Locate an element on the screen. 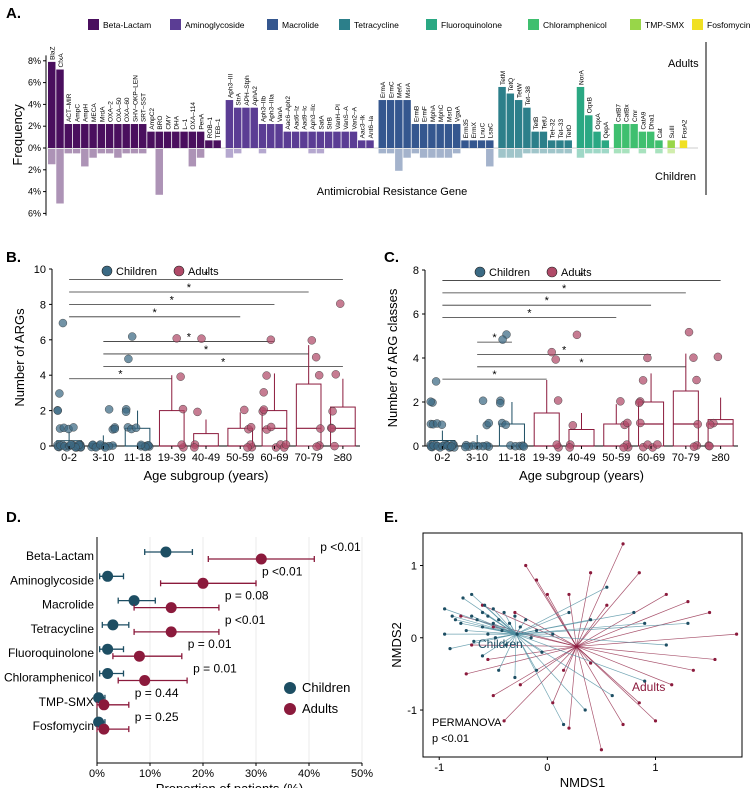 The width and height of the screenshot is (754, 788). children-estimate is located at coordinates (113, 625).